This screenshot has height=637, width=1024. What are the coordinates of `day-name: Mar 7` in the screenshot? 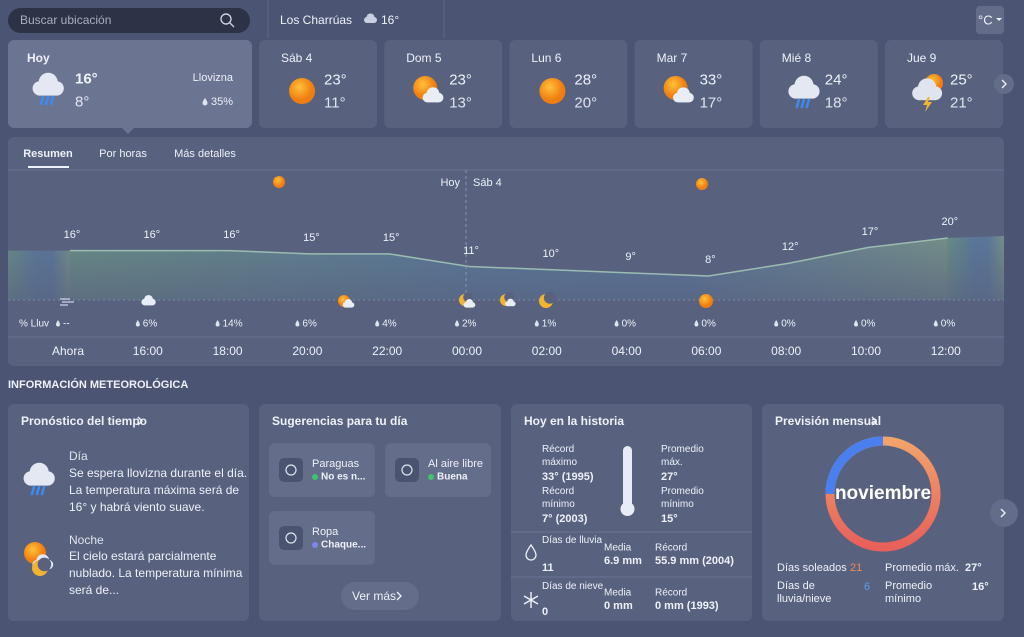 It's located at (672, 58).